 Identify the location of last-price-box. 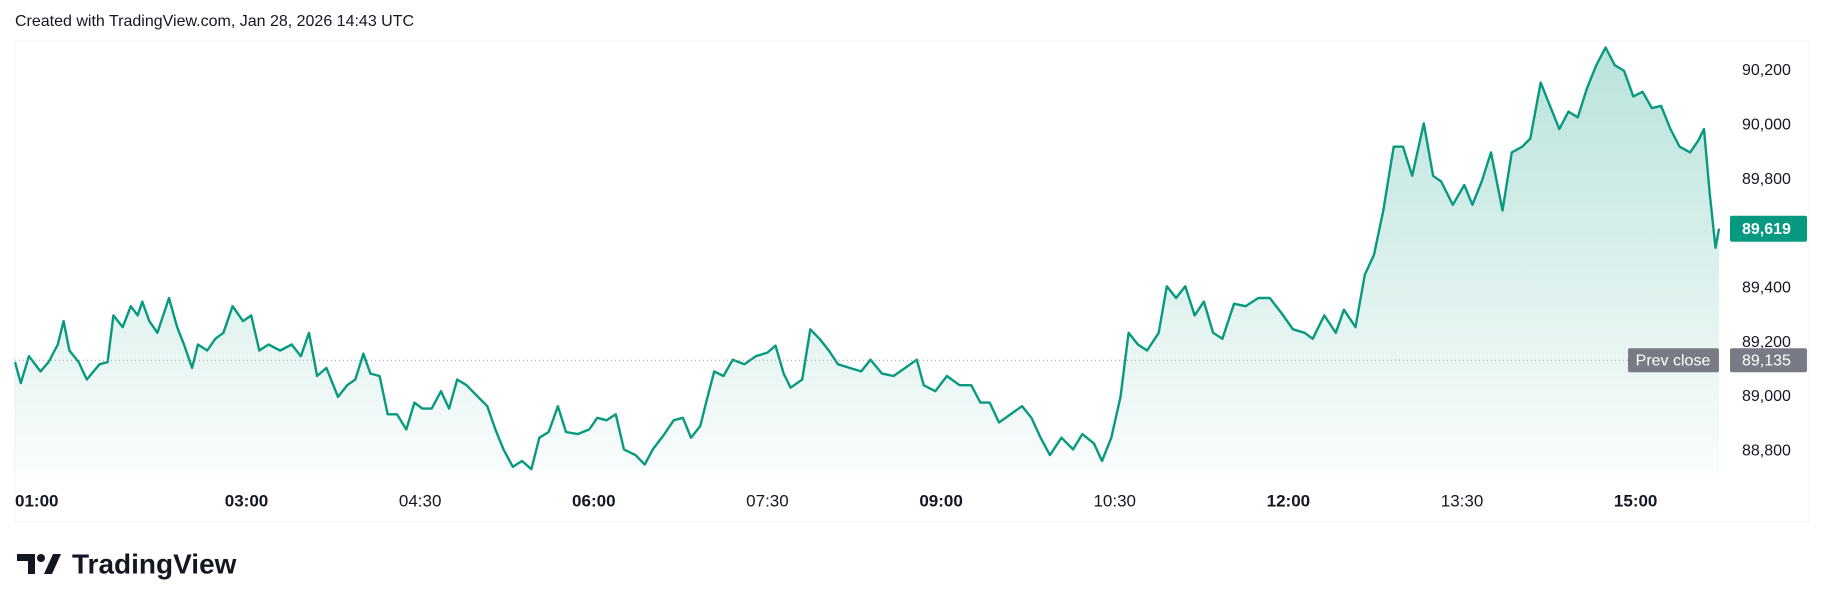
(1768, 228).